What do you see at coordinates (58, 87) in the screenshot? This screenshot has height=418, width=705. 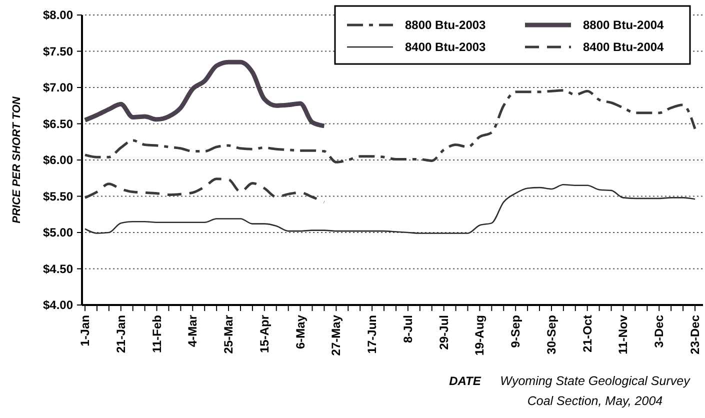 I see `y-tick-label: $7.00` at bounding box center [58, 87].